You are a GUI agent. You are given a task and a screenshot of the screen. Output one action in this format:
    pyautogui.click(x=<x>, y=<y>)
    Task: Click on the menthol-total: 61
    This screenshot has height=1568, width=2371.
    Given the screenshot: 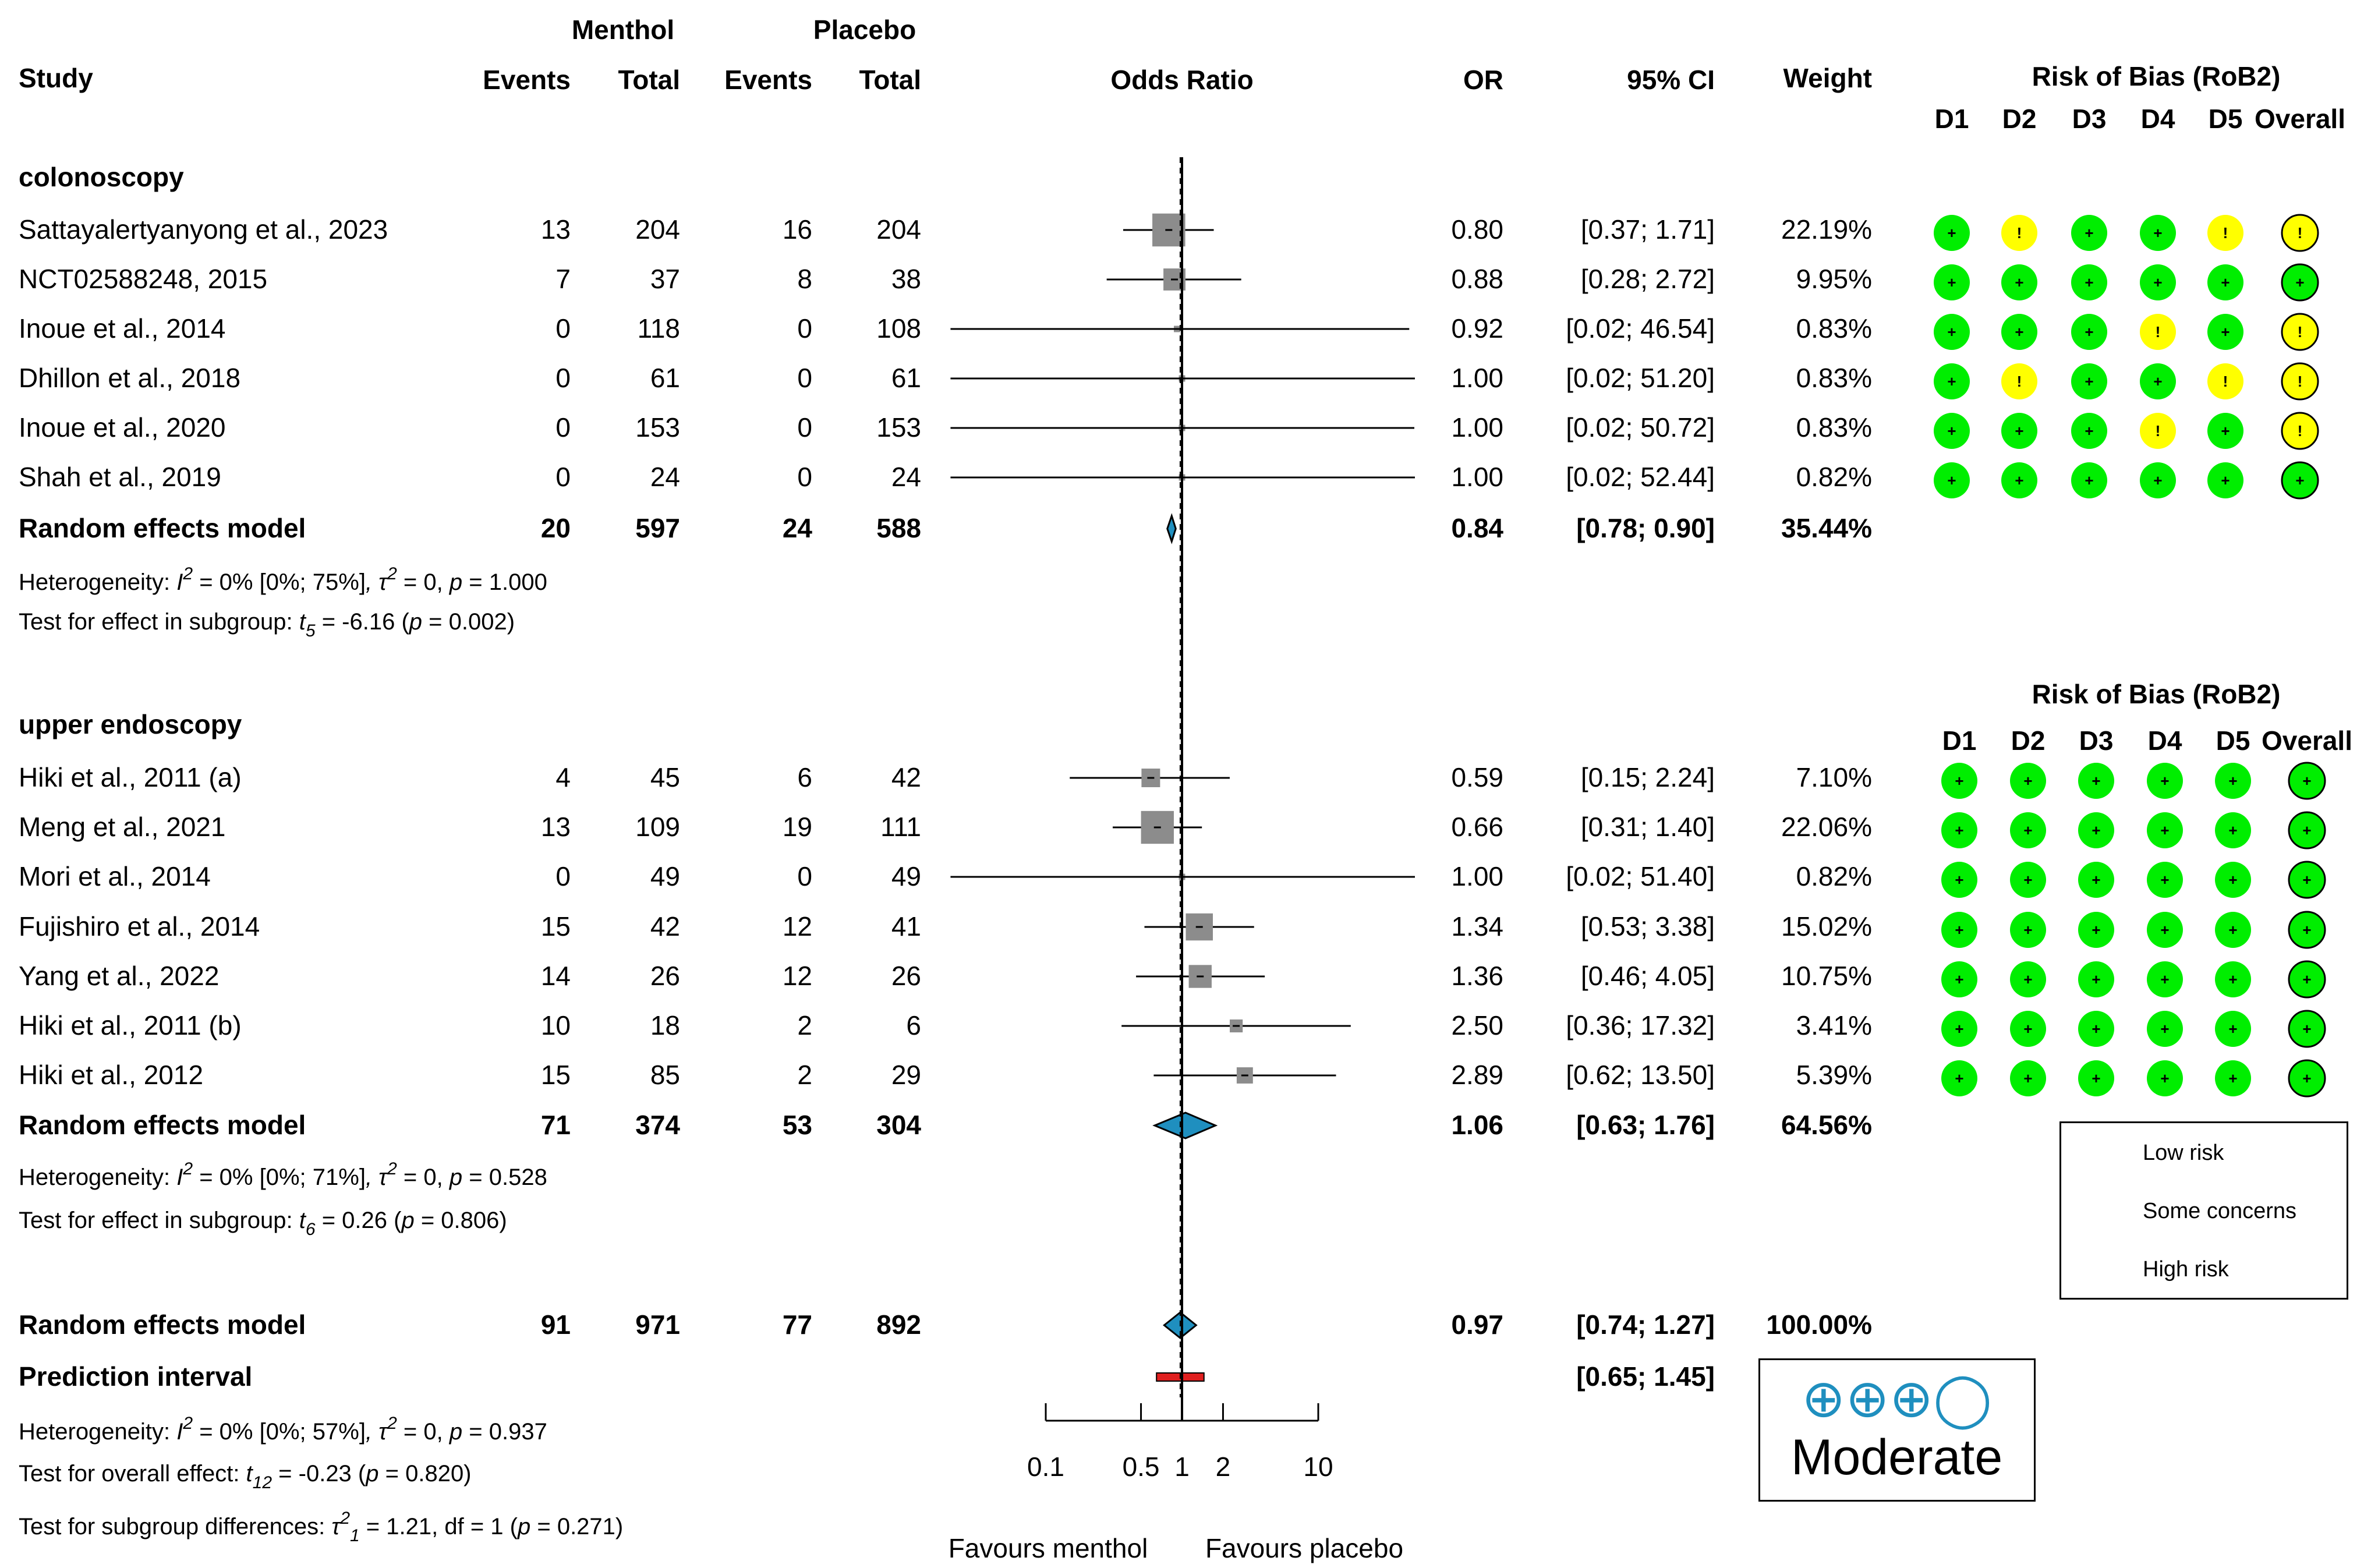 What is the action you would take?
    pyautogui.click(x=665, y=378)
    